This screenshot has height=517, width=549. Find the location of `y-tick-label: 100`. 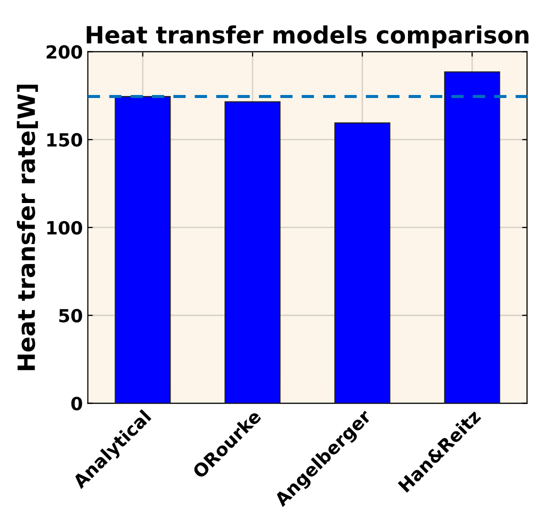

y-tick-label: 100 is located at coordinates (64, 227).